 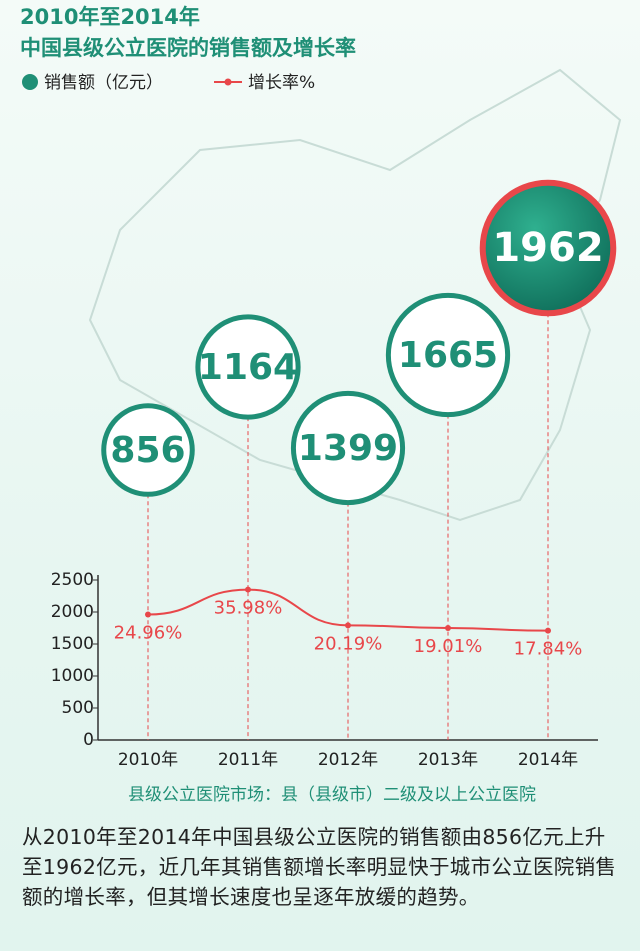 I want to click on bubble-label: 856, so click(x=147, y=450).